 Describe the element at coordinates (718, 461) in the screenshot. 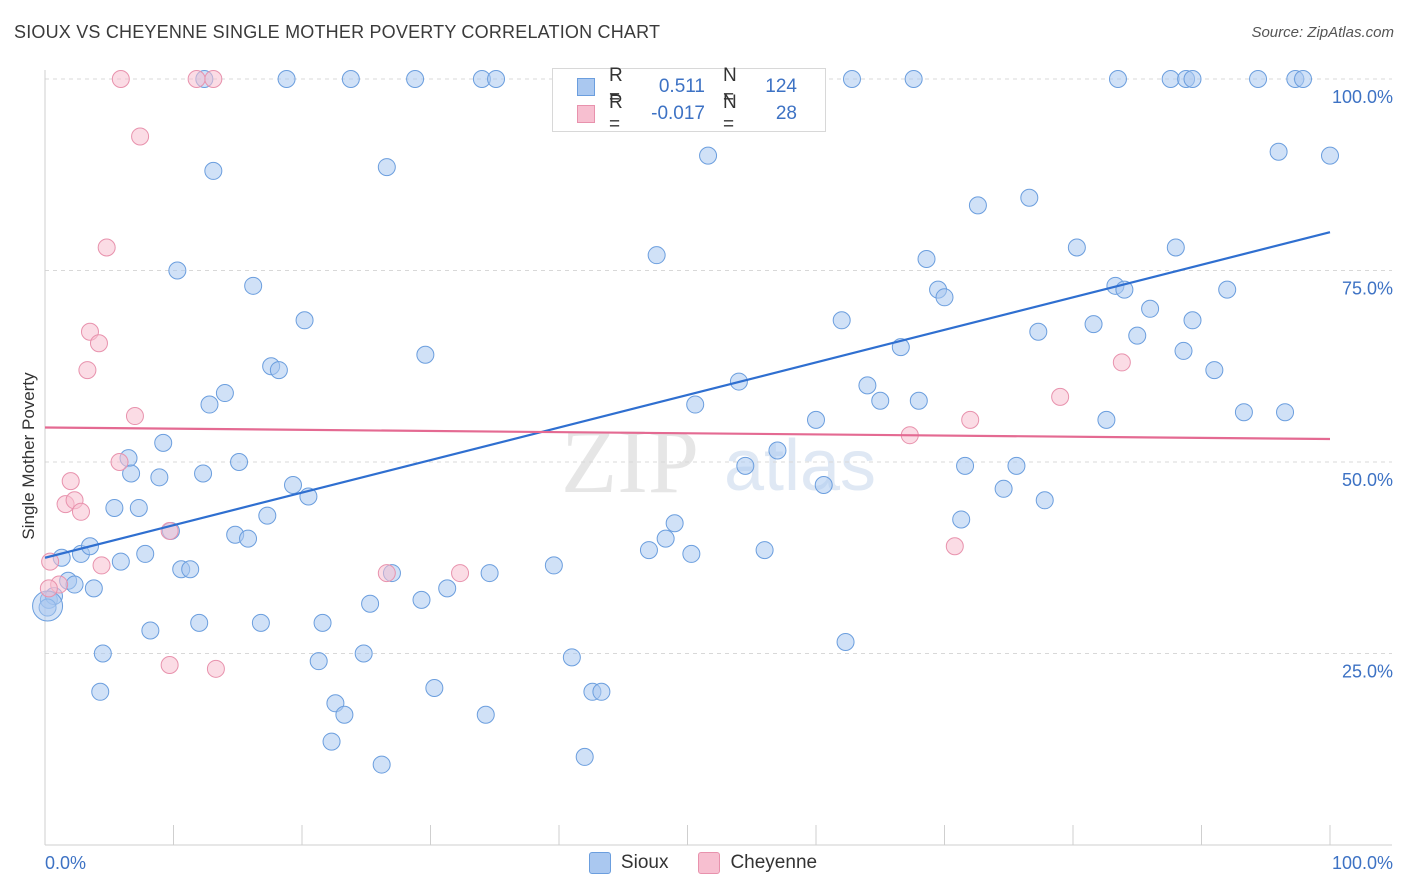

I see `watermark: ZIP atlas` at that location.